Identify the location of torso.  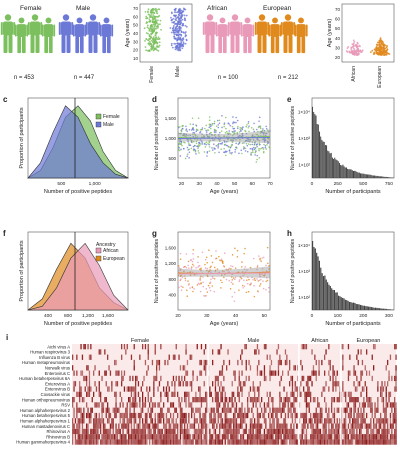
(288, 28).